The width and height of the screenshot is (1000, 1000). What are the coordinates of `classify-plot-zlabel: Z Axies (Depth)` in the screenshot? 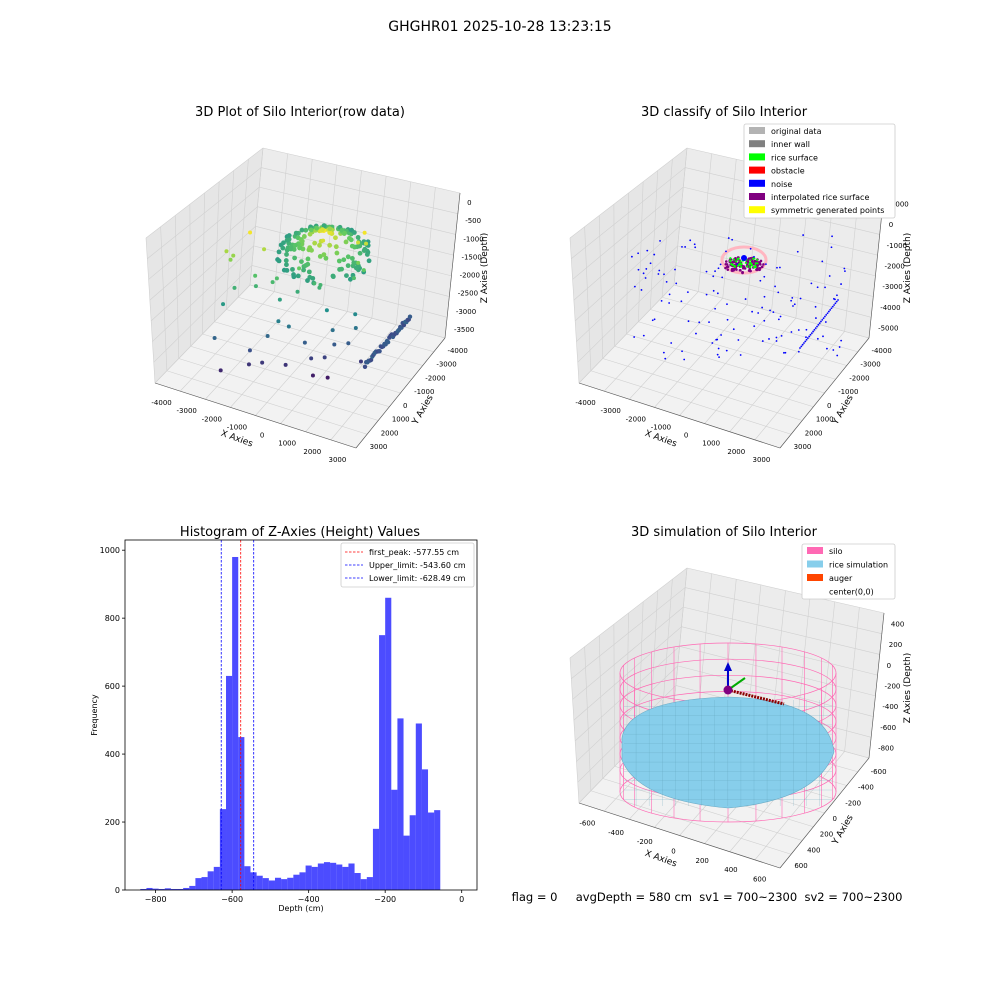 It's located at (908, 268).